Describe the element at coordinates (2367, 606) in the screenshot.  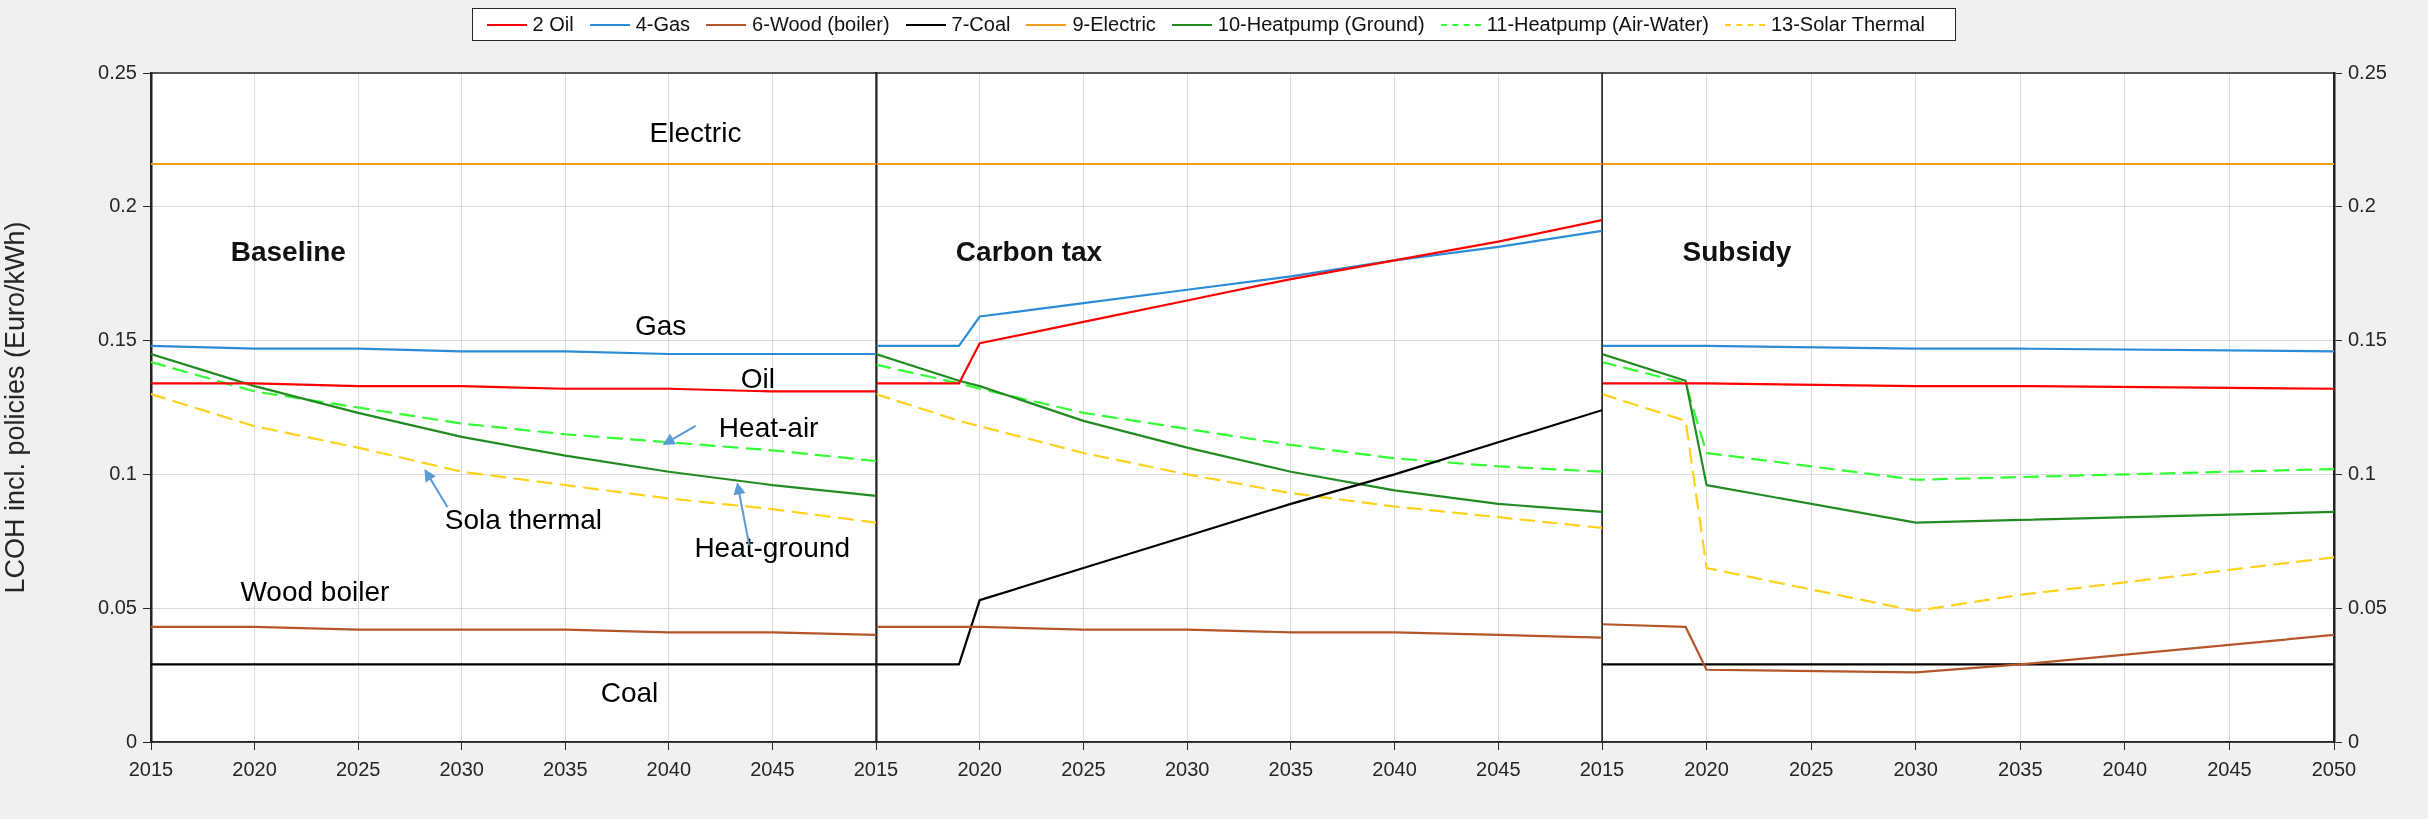
I see `y2-tick-label: 0.05` at that location.